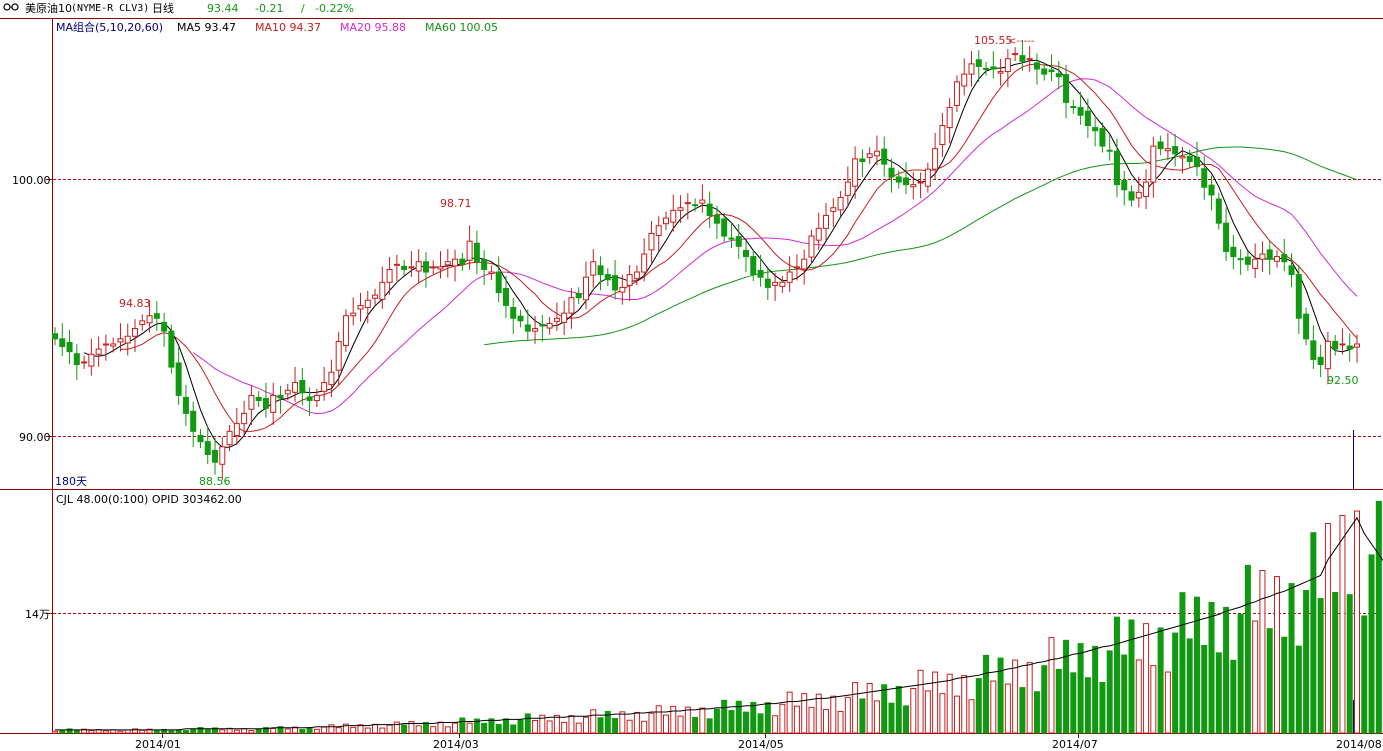  I want to click on ma20-value: MA20 95.88, so click(373, 27).